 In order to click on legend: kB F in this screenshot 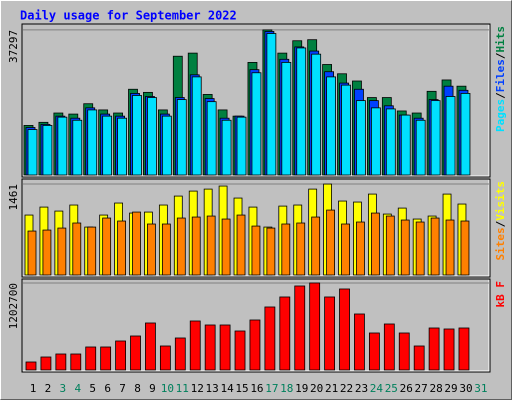, I will do `click(500, 294)`.